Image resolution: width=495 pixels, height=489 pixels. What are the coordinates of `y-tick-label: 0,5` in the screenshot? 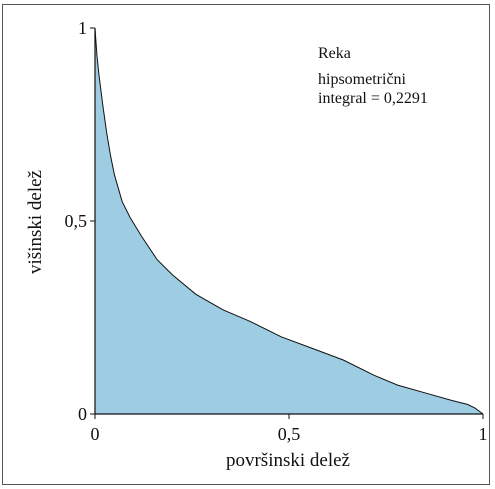 It's located at (76, 221).